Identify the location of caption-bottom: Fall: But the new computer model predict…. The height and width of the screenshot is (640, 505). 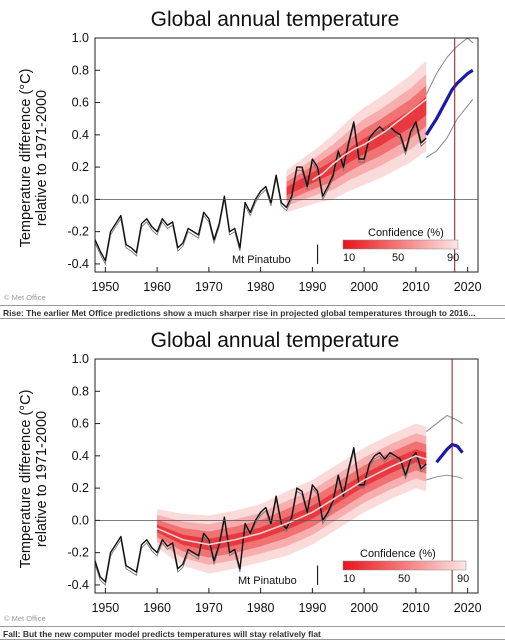
(252, 633).